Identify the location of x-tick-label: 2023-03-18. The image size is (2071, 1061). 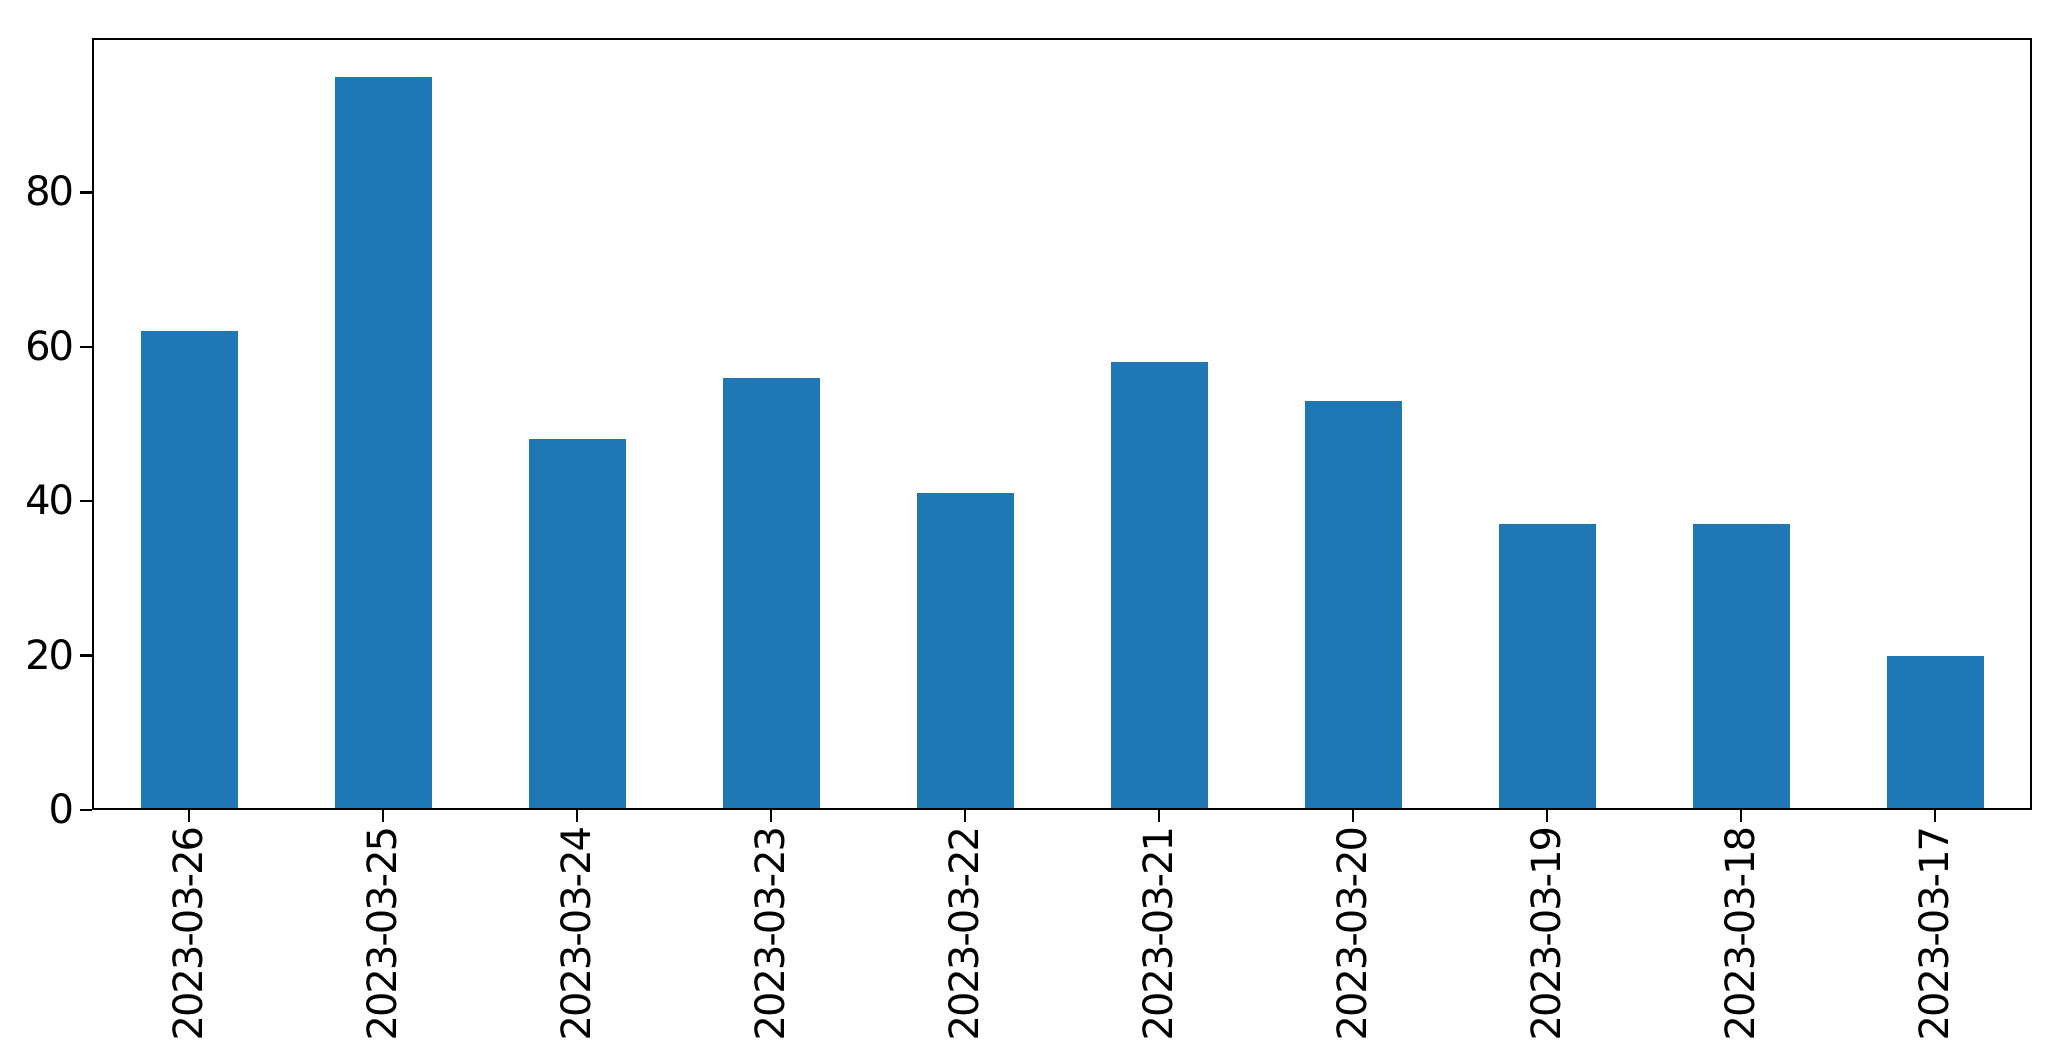
(1741, 934).